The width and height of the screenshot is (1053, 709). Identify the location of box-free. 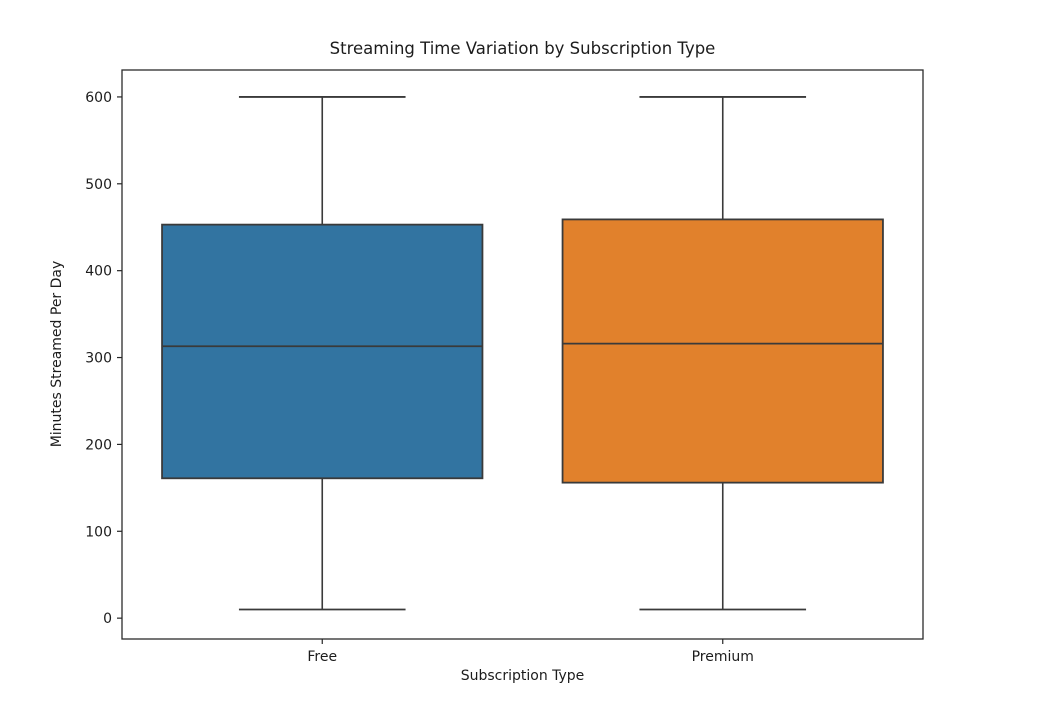
(322, 351).